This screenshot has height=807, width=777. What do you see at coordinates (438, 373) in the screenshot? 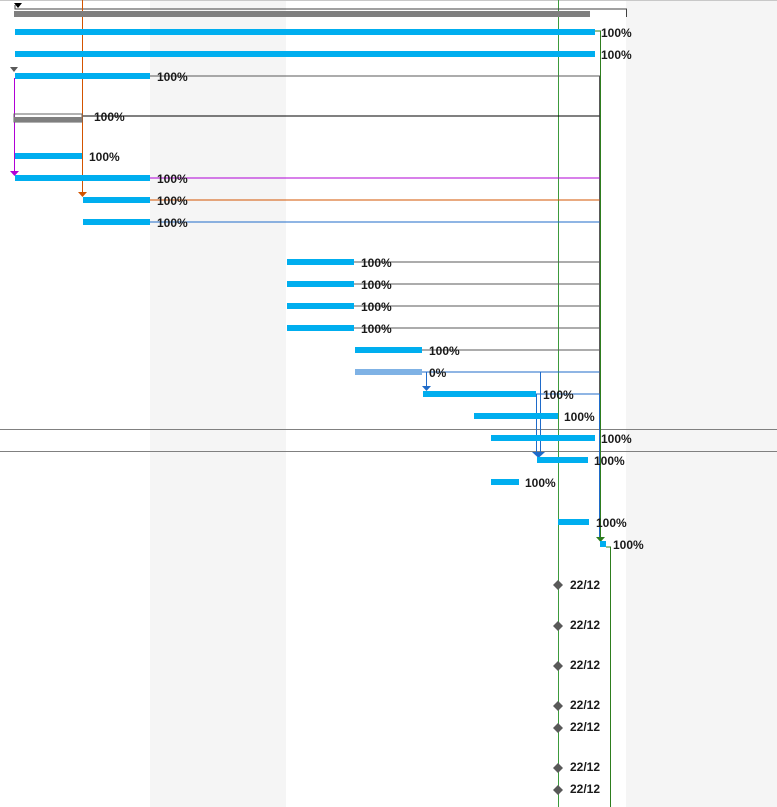
I see `task-progress-label: 0%` at bounding box center [438, 373].